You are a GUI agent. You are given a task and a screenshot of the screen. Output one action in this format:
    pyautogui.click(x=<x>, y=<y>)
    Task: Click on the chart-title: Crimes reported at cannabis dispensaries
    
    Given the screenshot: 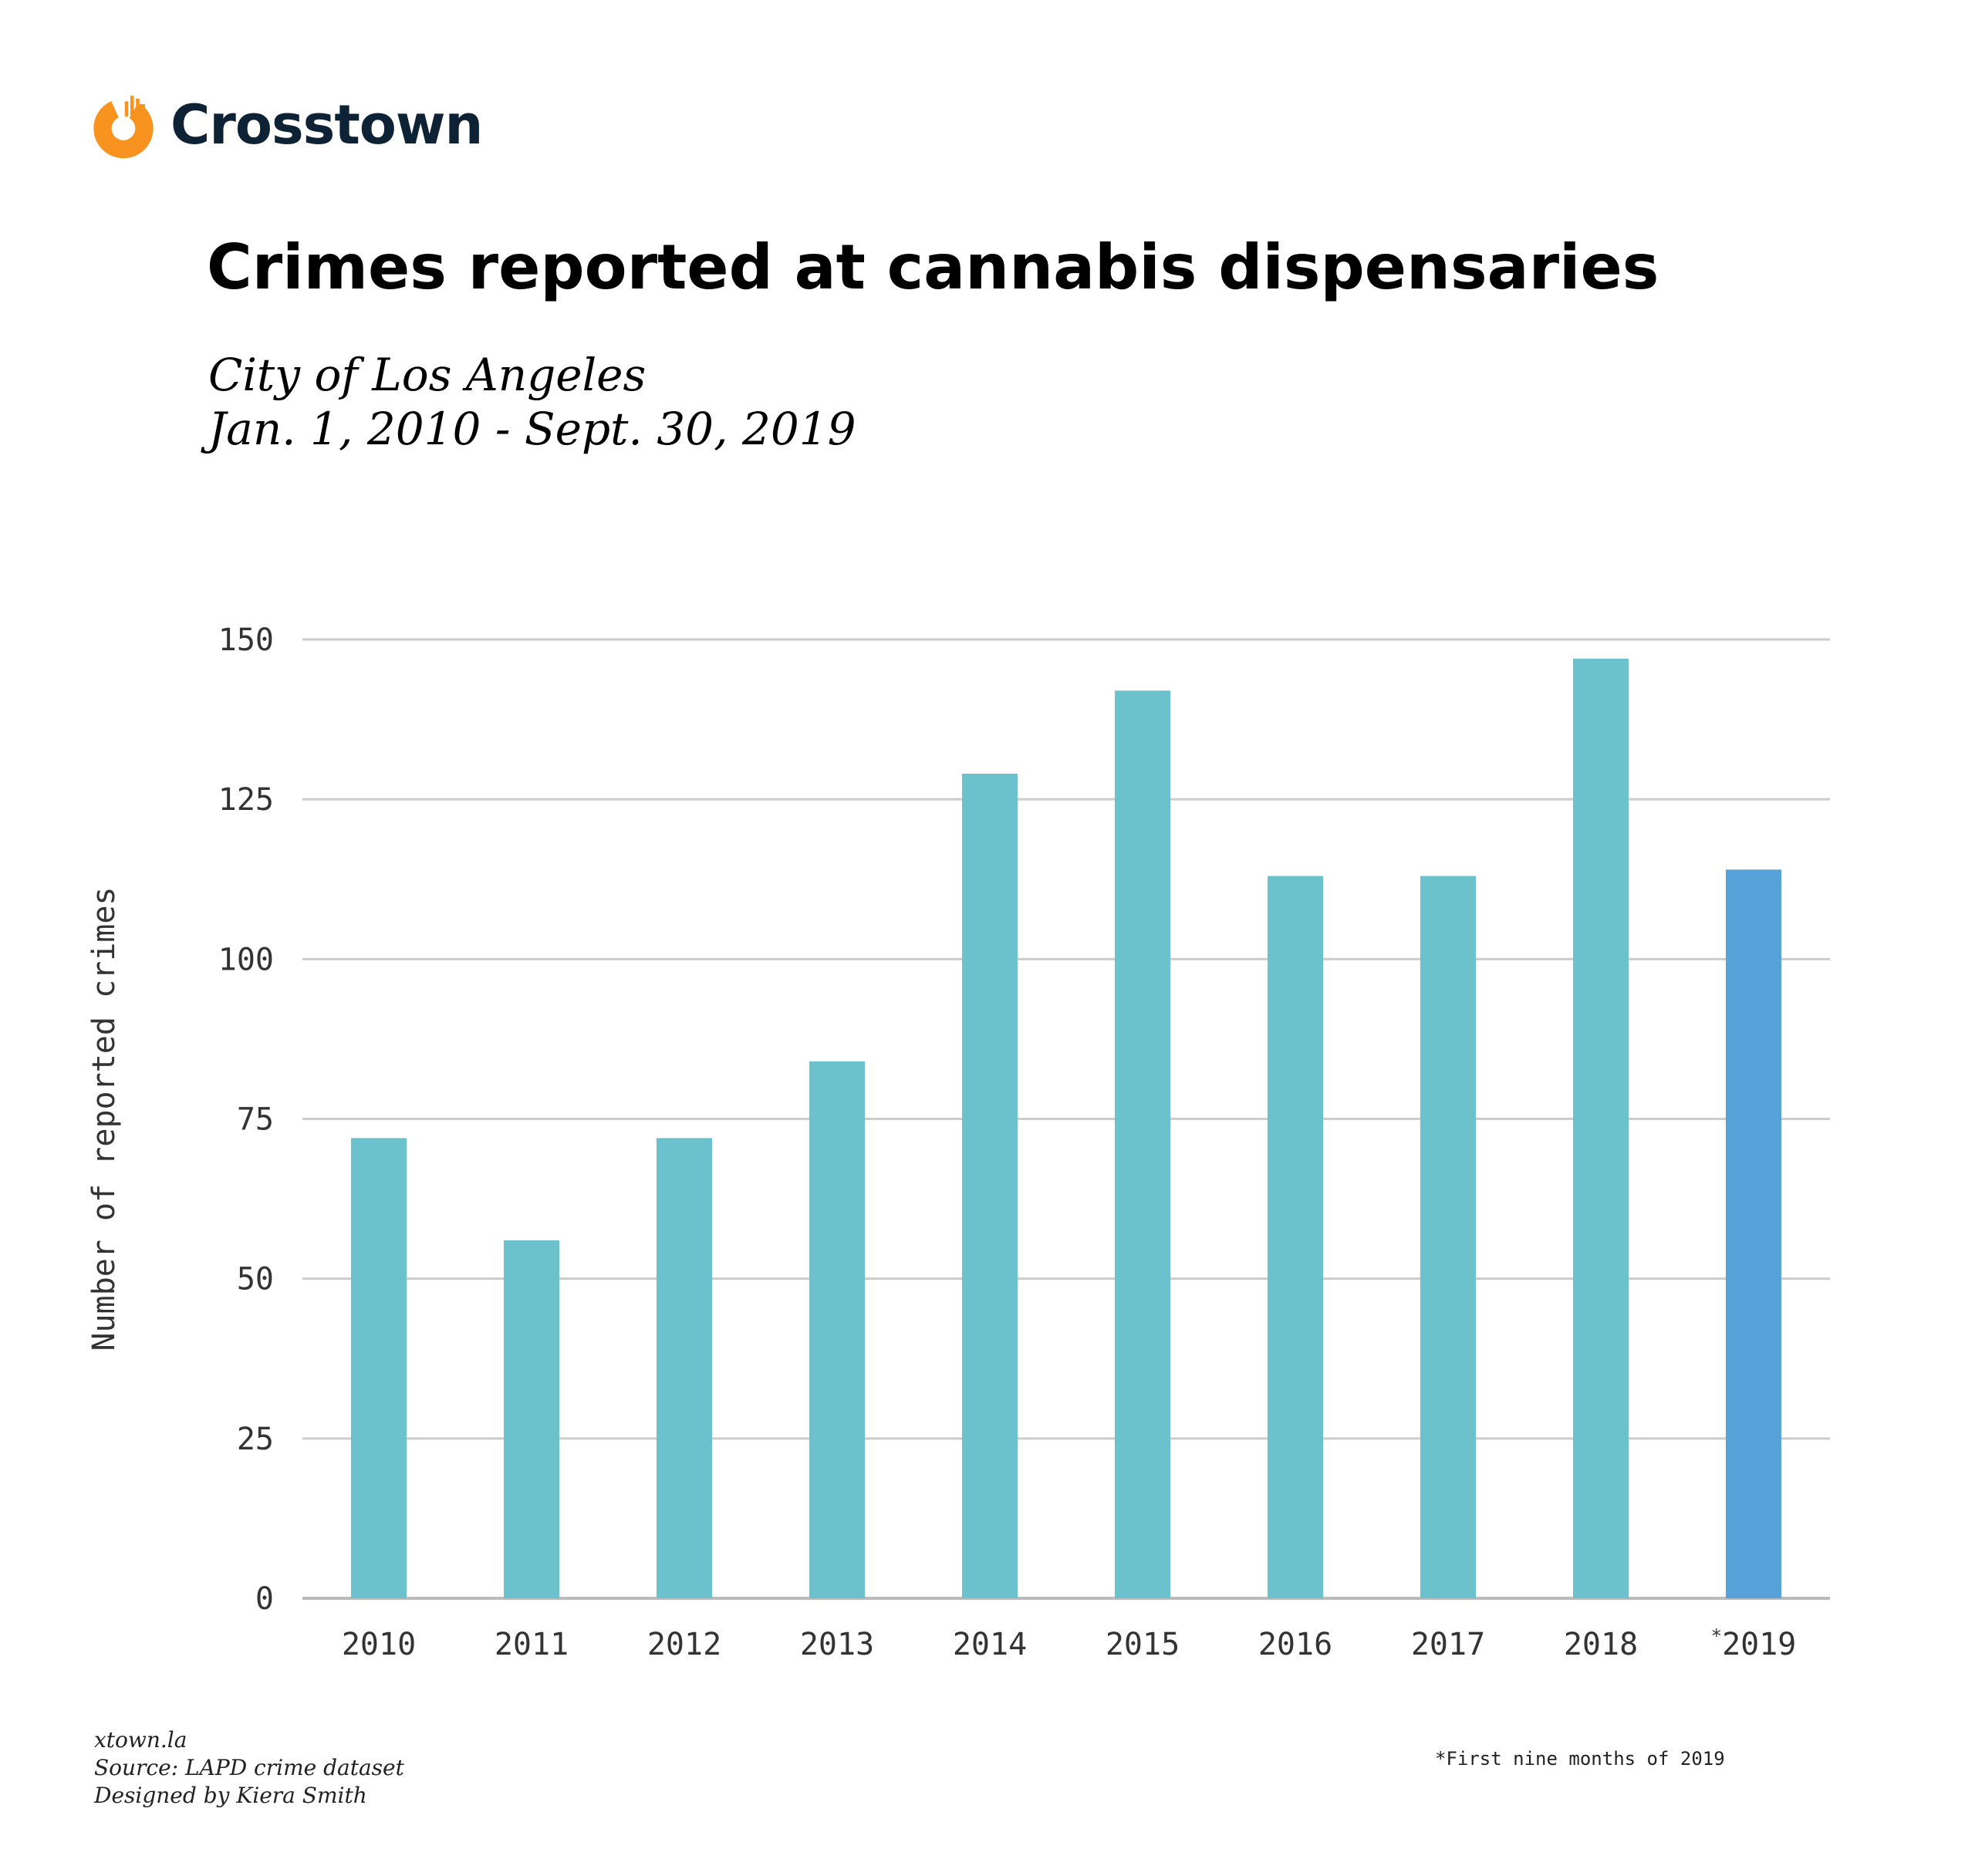 What is the action you would take?
    pyautogui.click(x=933, y=267)
    